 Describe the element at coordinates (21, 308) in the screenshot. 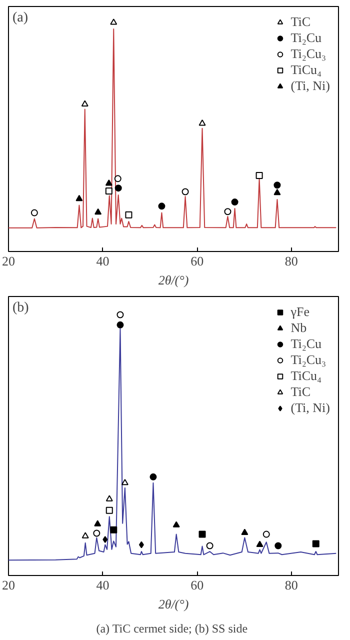

I see `chart-title: (b)` at that location.